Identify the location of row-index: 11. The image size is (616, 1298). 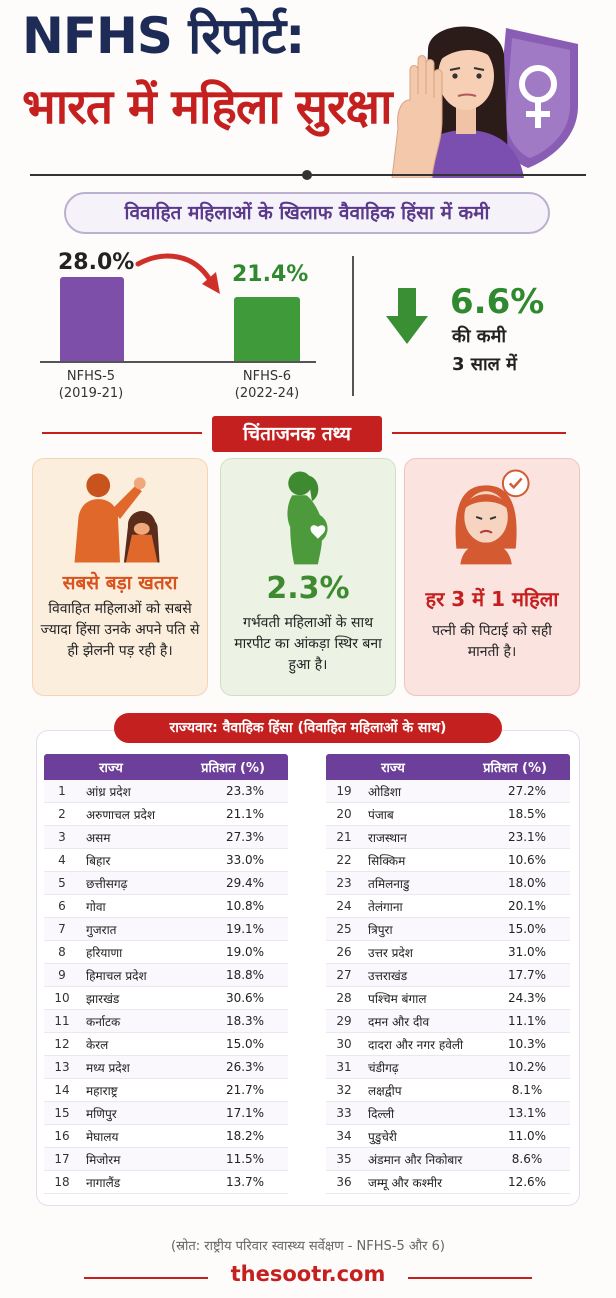
(62, 1021).